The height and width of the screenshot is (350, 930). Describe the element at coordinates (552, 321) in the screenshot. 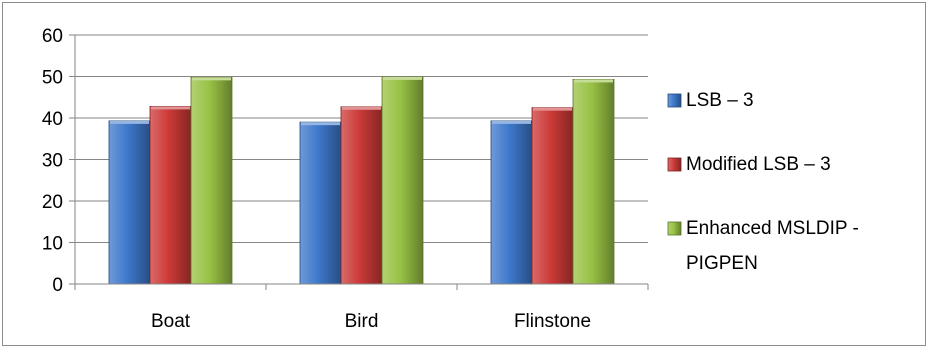

I see `x-tick-label: Flinstone` at that location.